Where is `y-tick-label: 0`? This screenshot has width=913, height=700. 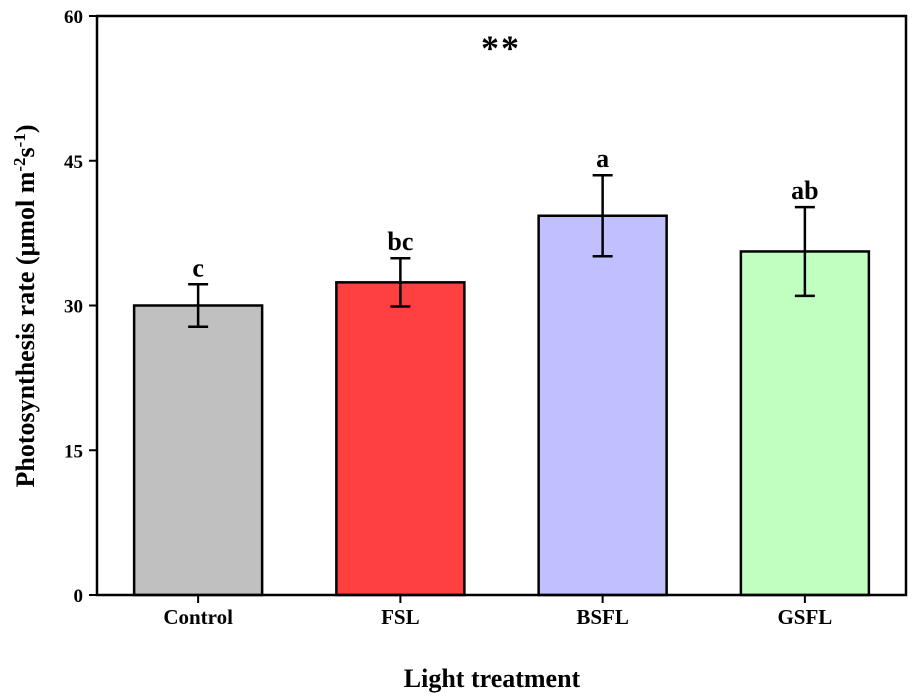
y-tick-label: 0 is located at coordinates (79, 596).